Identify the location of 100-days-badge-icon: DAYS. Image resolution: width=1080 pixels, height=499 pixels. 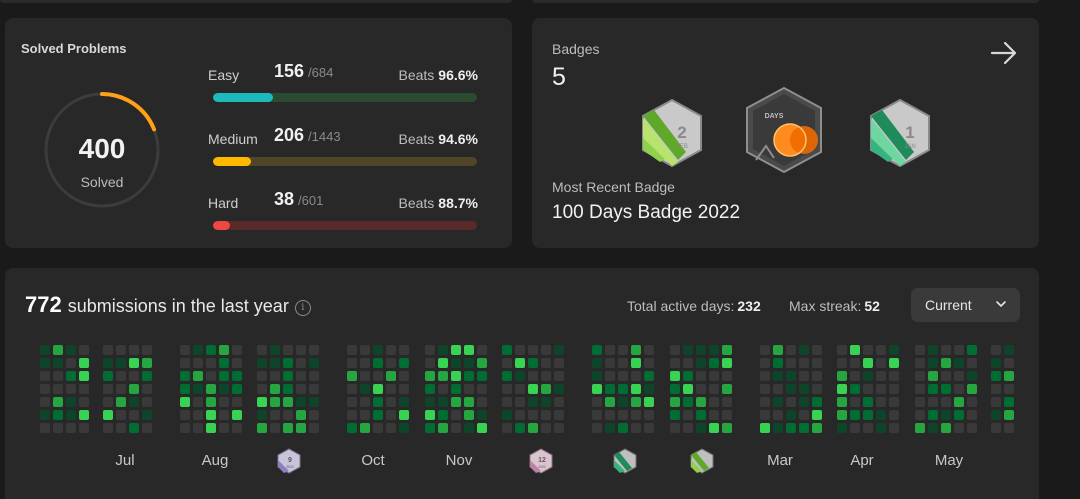
(784, 130).